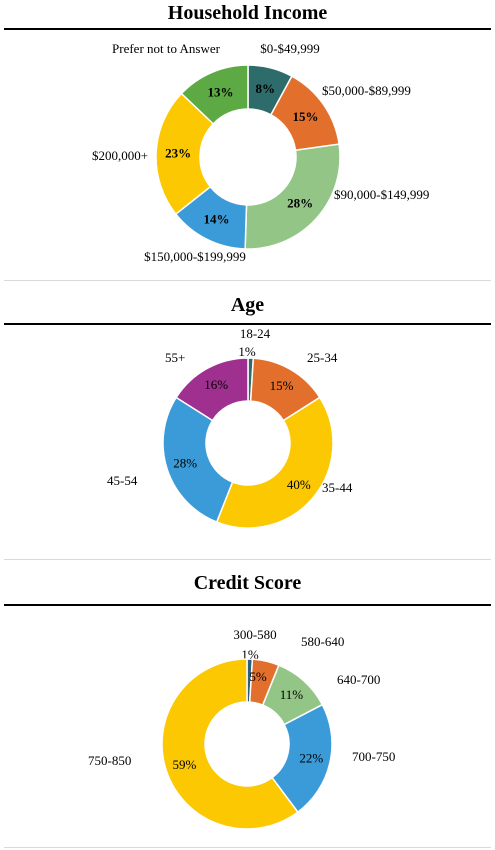 This screenshot has height=850, width=495. I want to click on category-label: $0-$49,999, so click(290, 48).